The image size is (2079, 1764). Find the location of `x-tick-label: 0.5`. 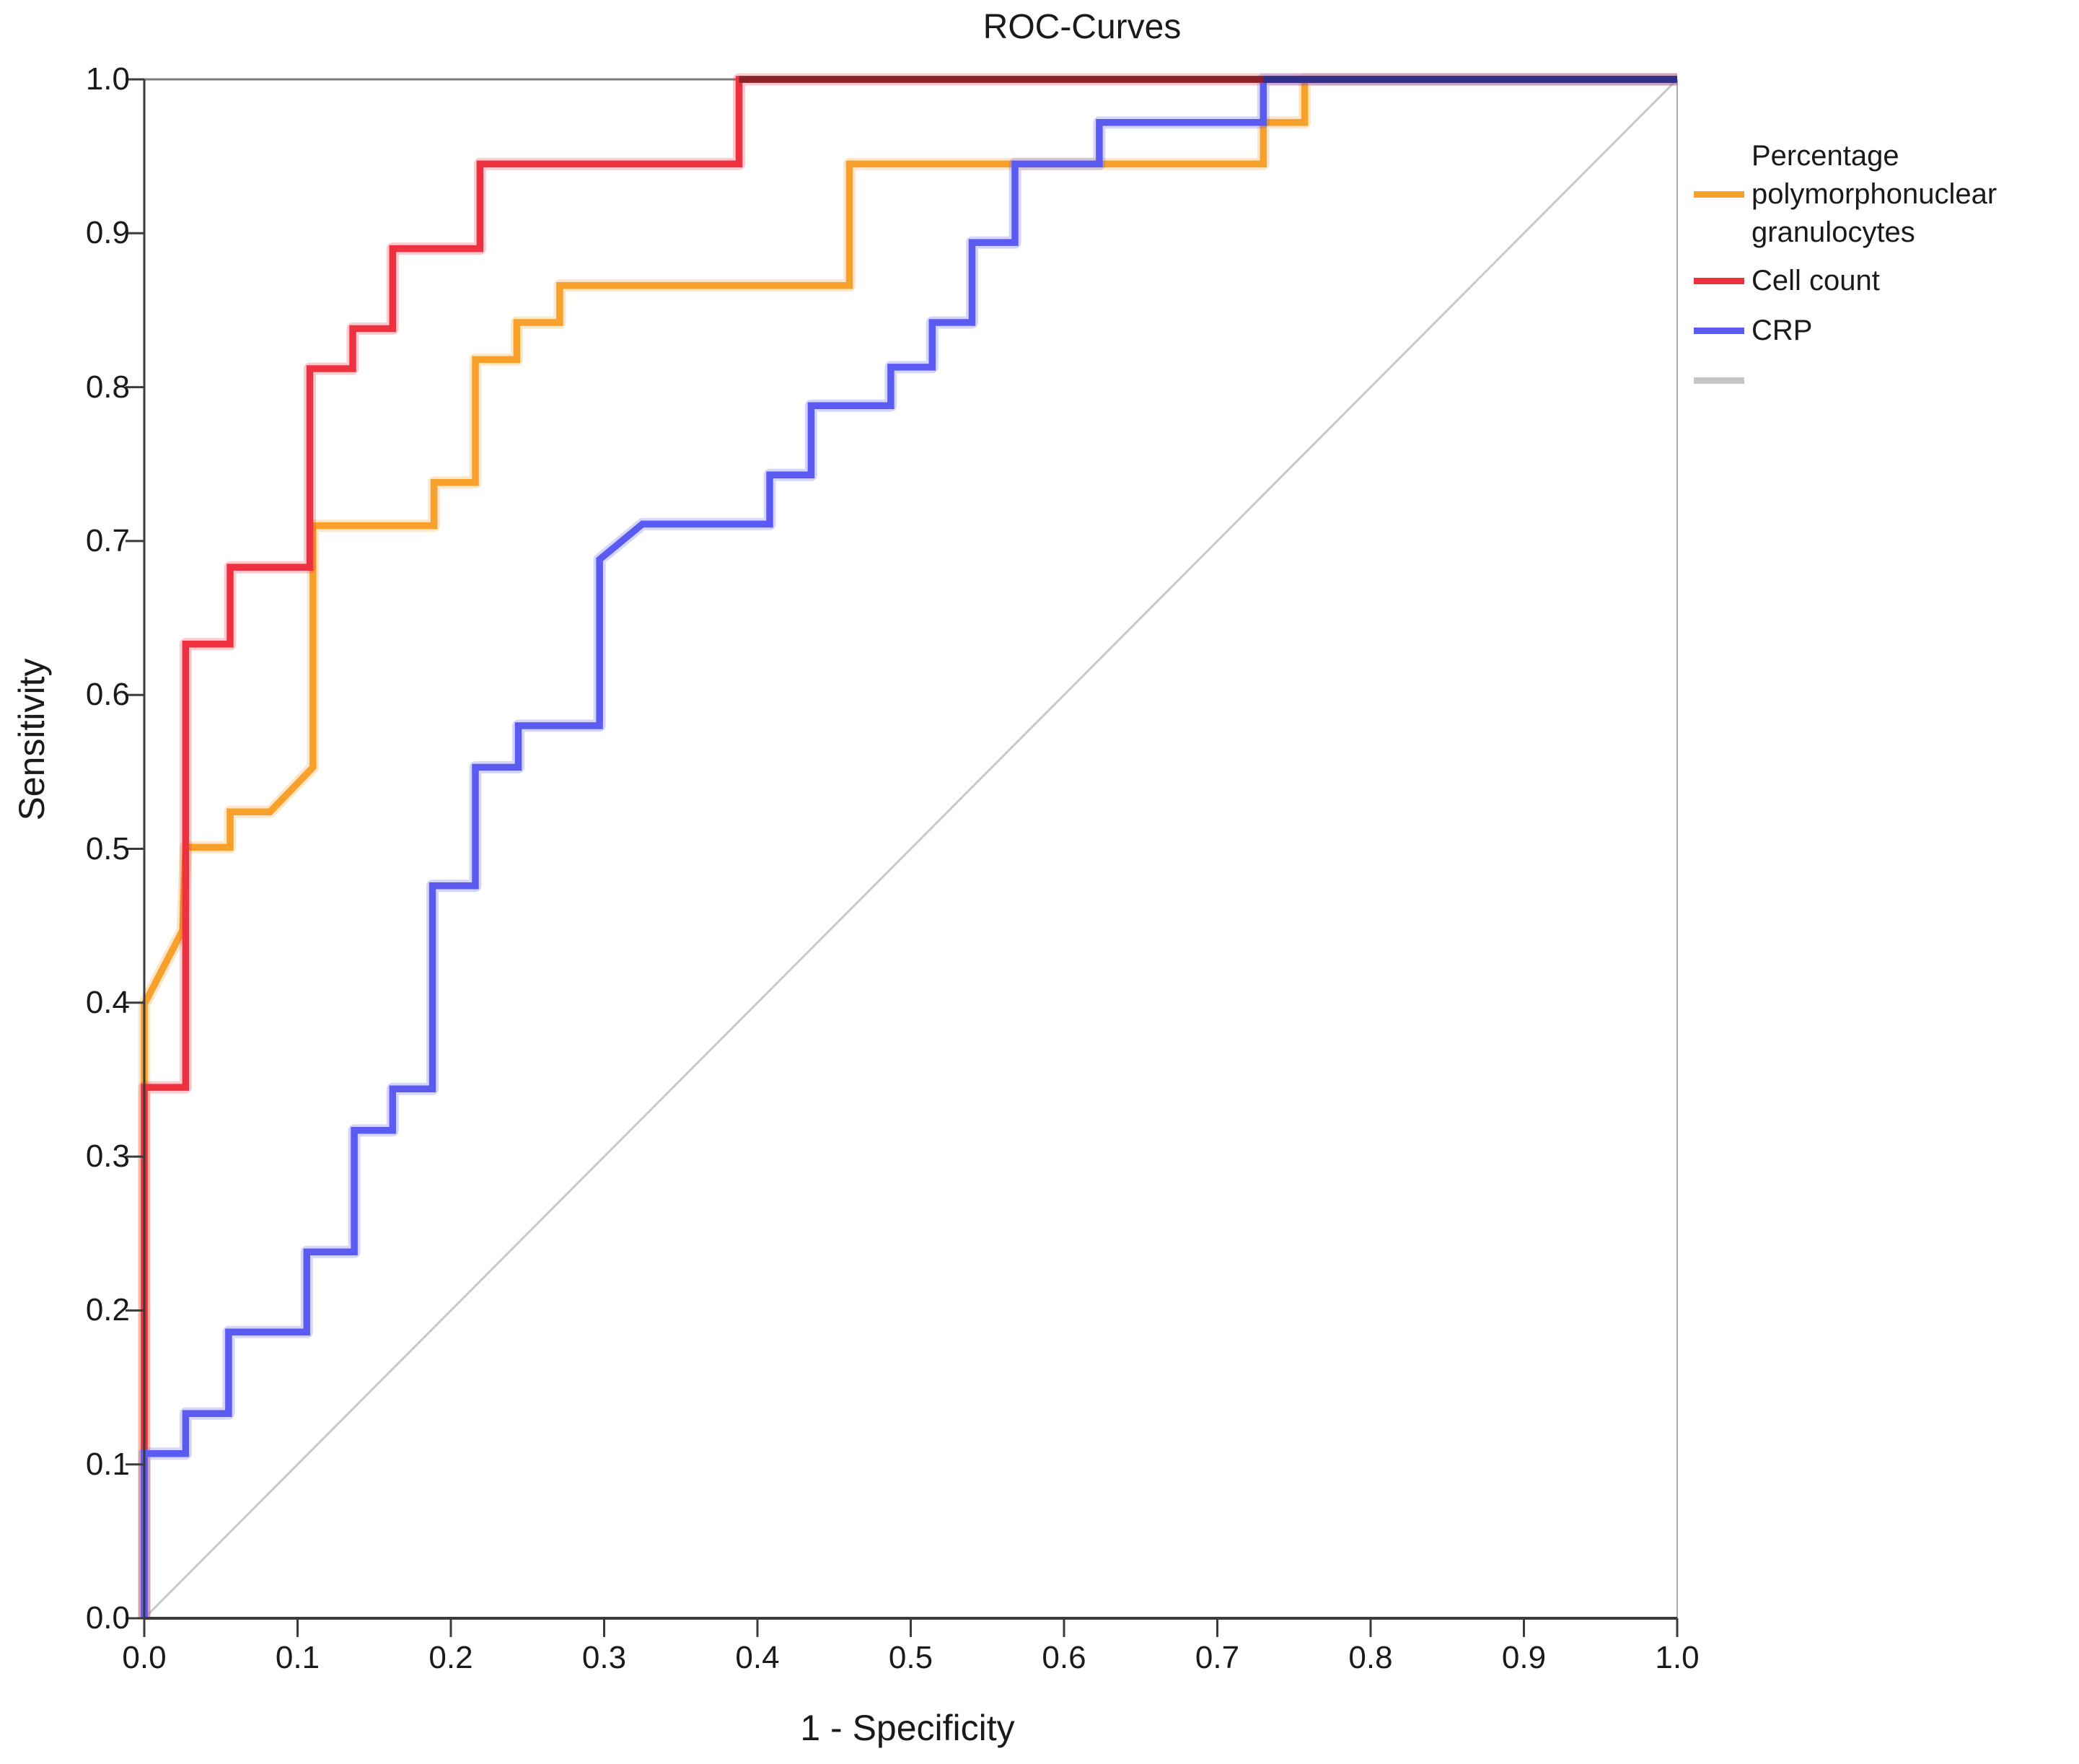

x-tick-label: 0.5 is located at coordinates (910, 1657).